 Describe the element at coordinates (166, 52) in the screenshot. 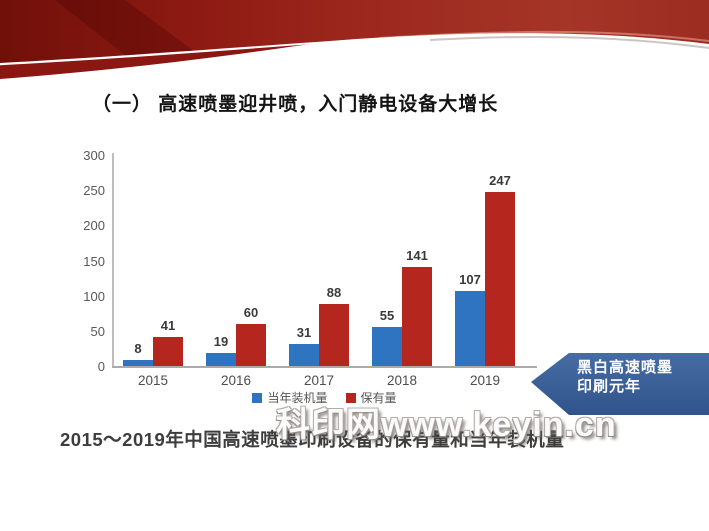

I see `banner-white-cut` at that location.